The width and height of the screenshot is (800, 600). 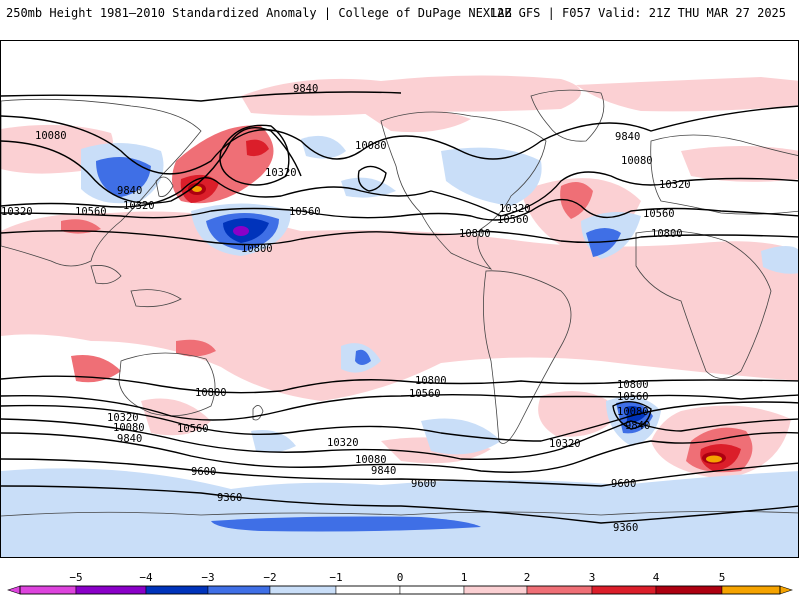 What do you see at coordinates (689, 590) in the screenshot?
I see `colorbar-segment-pos4` at bounding box center [689, 590].